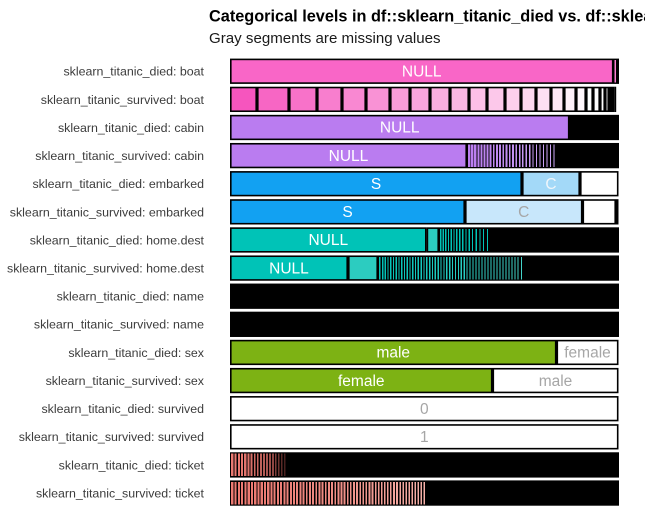 The height and width of the screenshot is (518, 645). Describe the element at coordinates (424, 437) in the screenshot. I see `svg-text: 1` at that location.